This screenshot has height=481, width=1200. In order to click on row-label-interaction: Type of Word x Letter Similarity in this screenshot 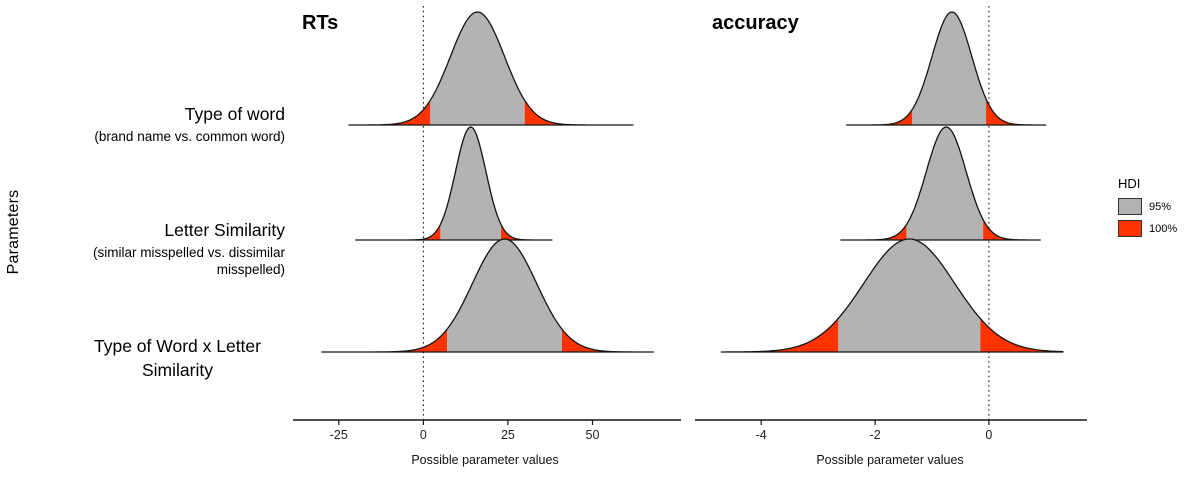, I will do `click(177, 358)`.